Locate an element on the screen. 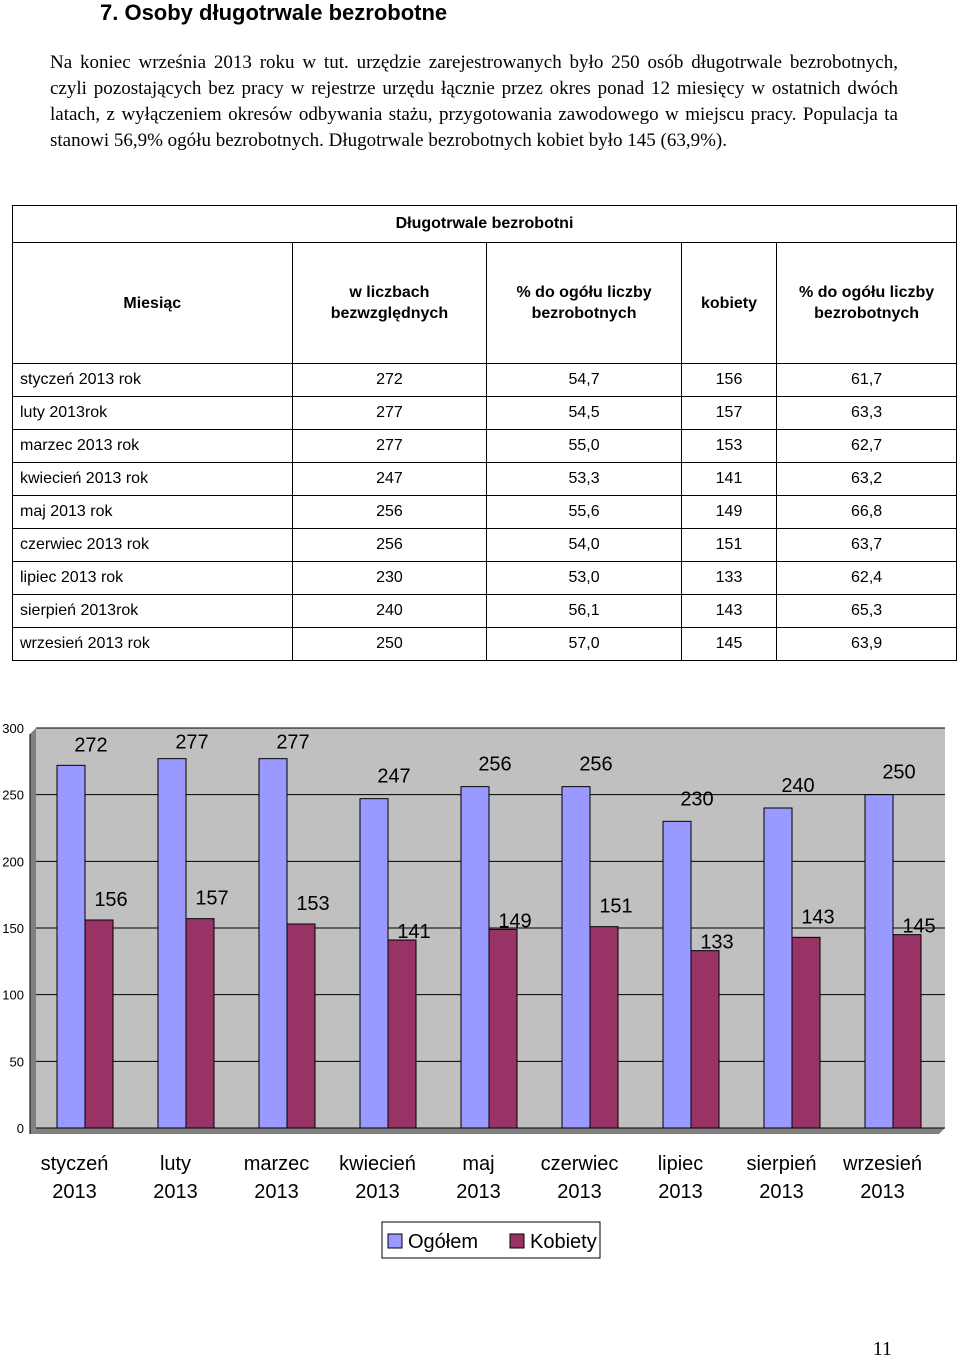 Image resolution: width=960 pixels, height=1361 pixels. x-tick-label: wrzesień is located at coordinates (882, 1164).